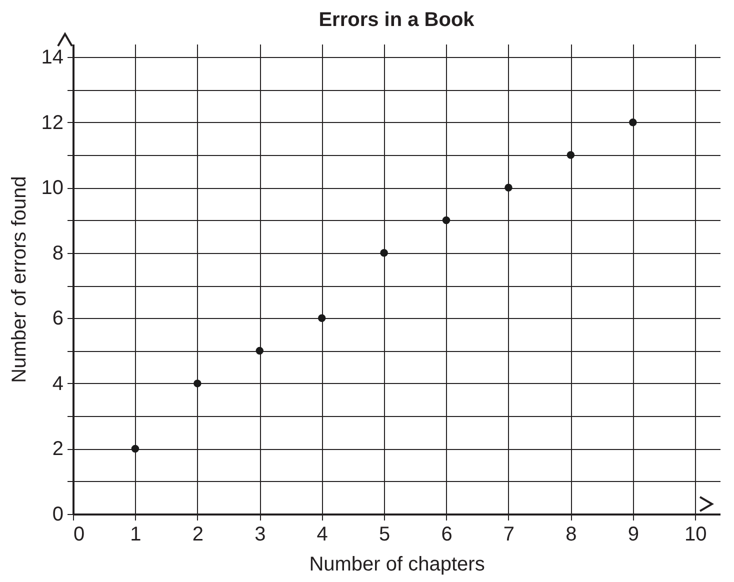 Image resolution: width=734 pixels, height=582 pixels. Describe the element at coordinates (19, 279) in the screenshot. I see `y-axis-title: Number of errors found` at that location.